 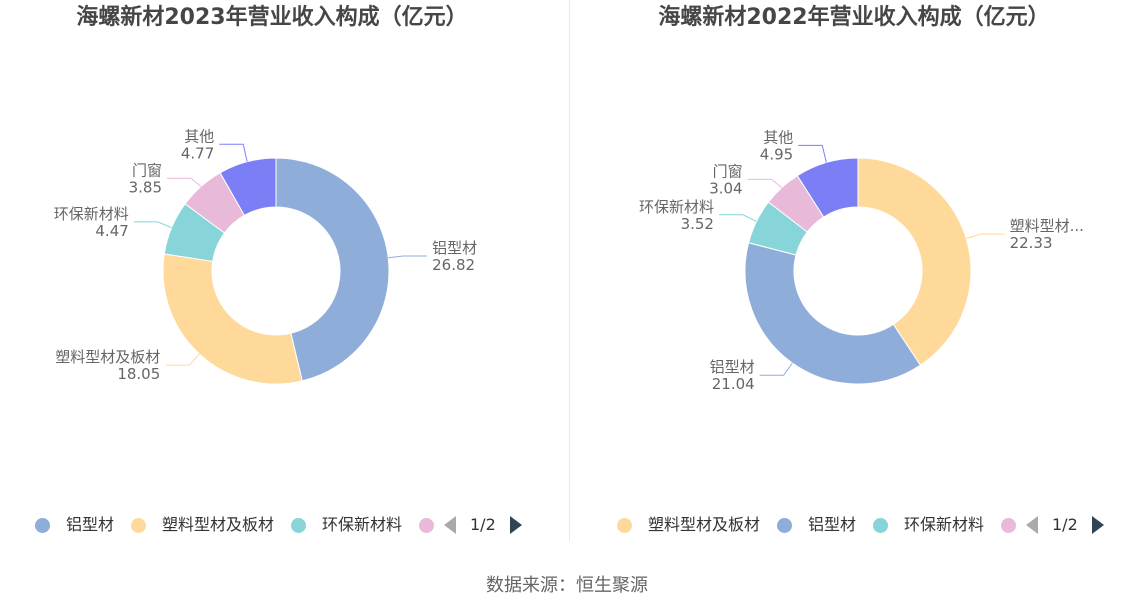 I want to click on slice-value: 21.04, so click(x=733, y=384).